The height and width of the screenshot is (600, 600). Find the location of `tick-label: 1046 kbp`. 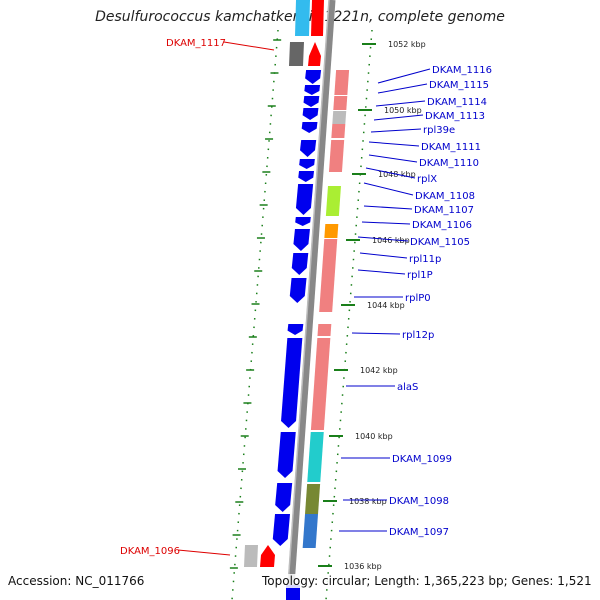

tick-label: 1046 kbp is located at coordinates (391, 240).